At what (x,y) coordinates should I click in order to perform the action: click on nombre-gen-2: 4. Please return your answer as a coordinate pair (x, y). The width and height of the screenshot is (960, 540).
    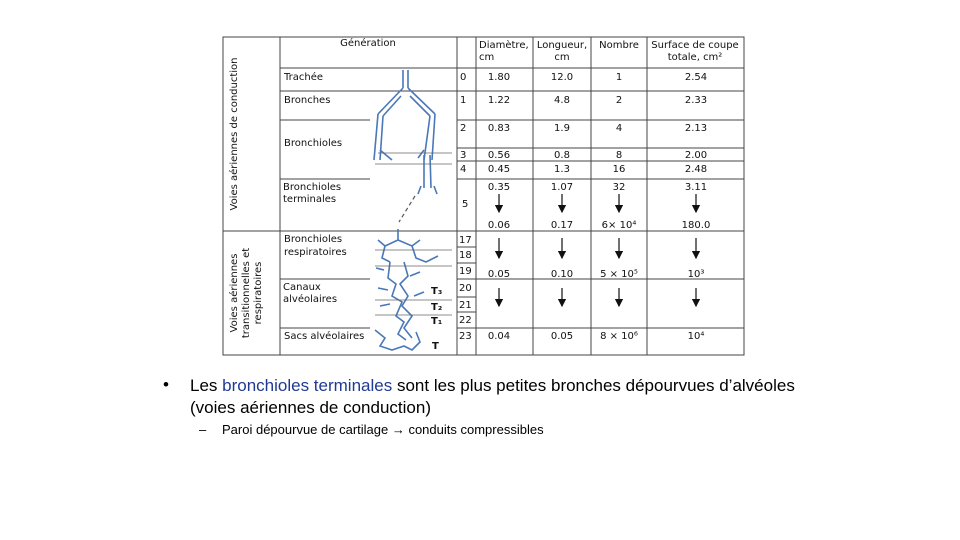
    Looking at the image, I should click on (619, 128).